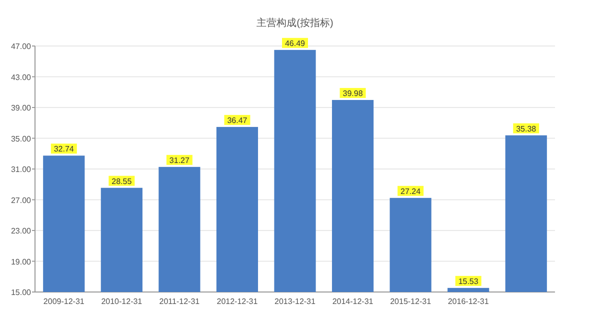 The image size is (600, 330). Describe the element at coordinates (122, 301) in the screenshot. I see `x-tick-label: 2010-12-31` at that location.